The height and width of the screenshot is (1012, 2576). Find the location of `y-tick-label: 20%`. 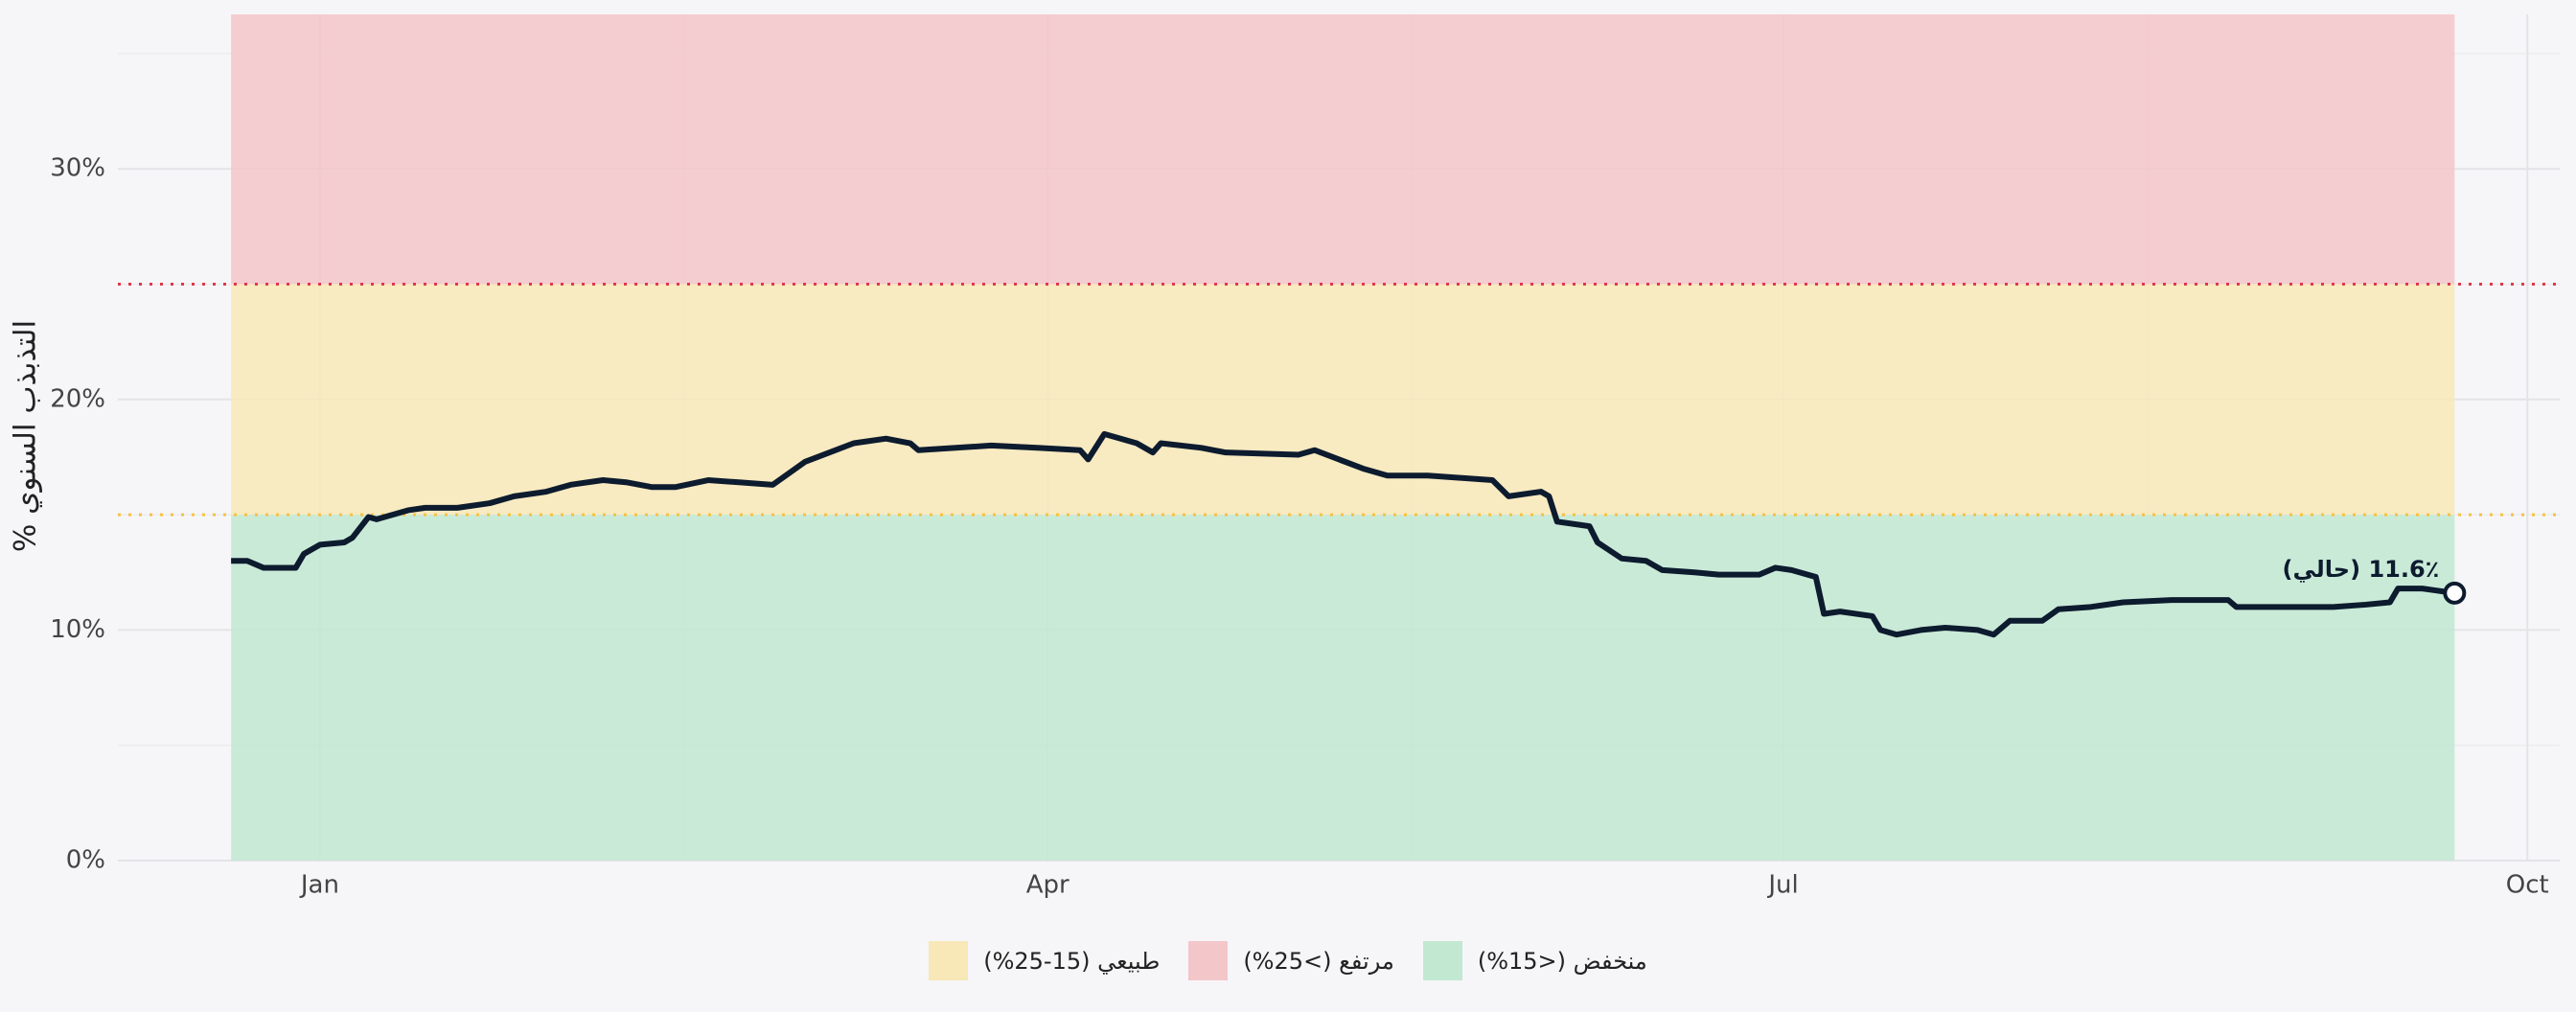

y-tick-label: 20% is located at coordinates (77, 398).